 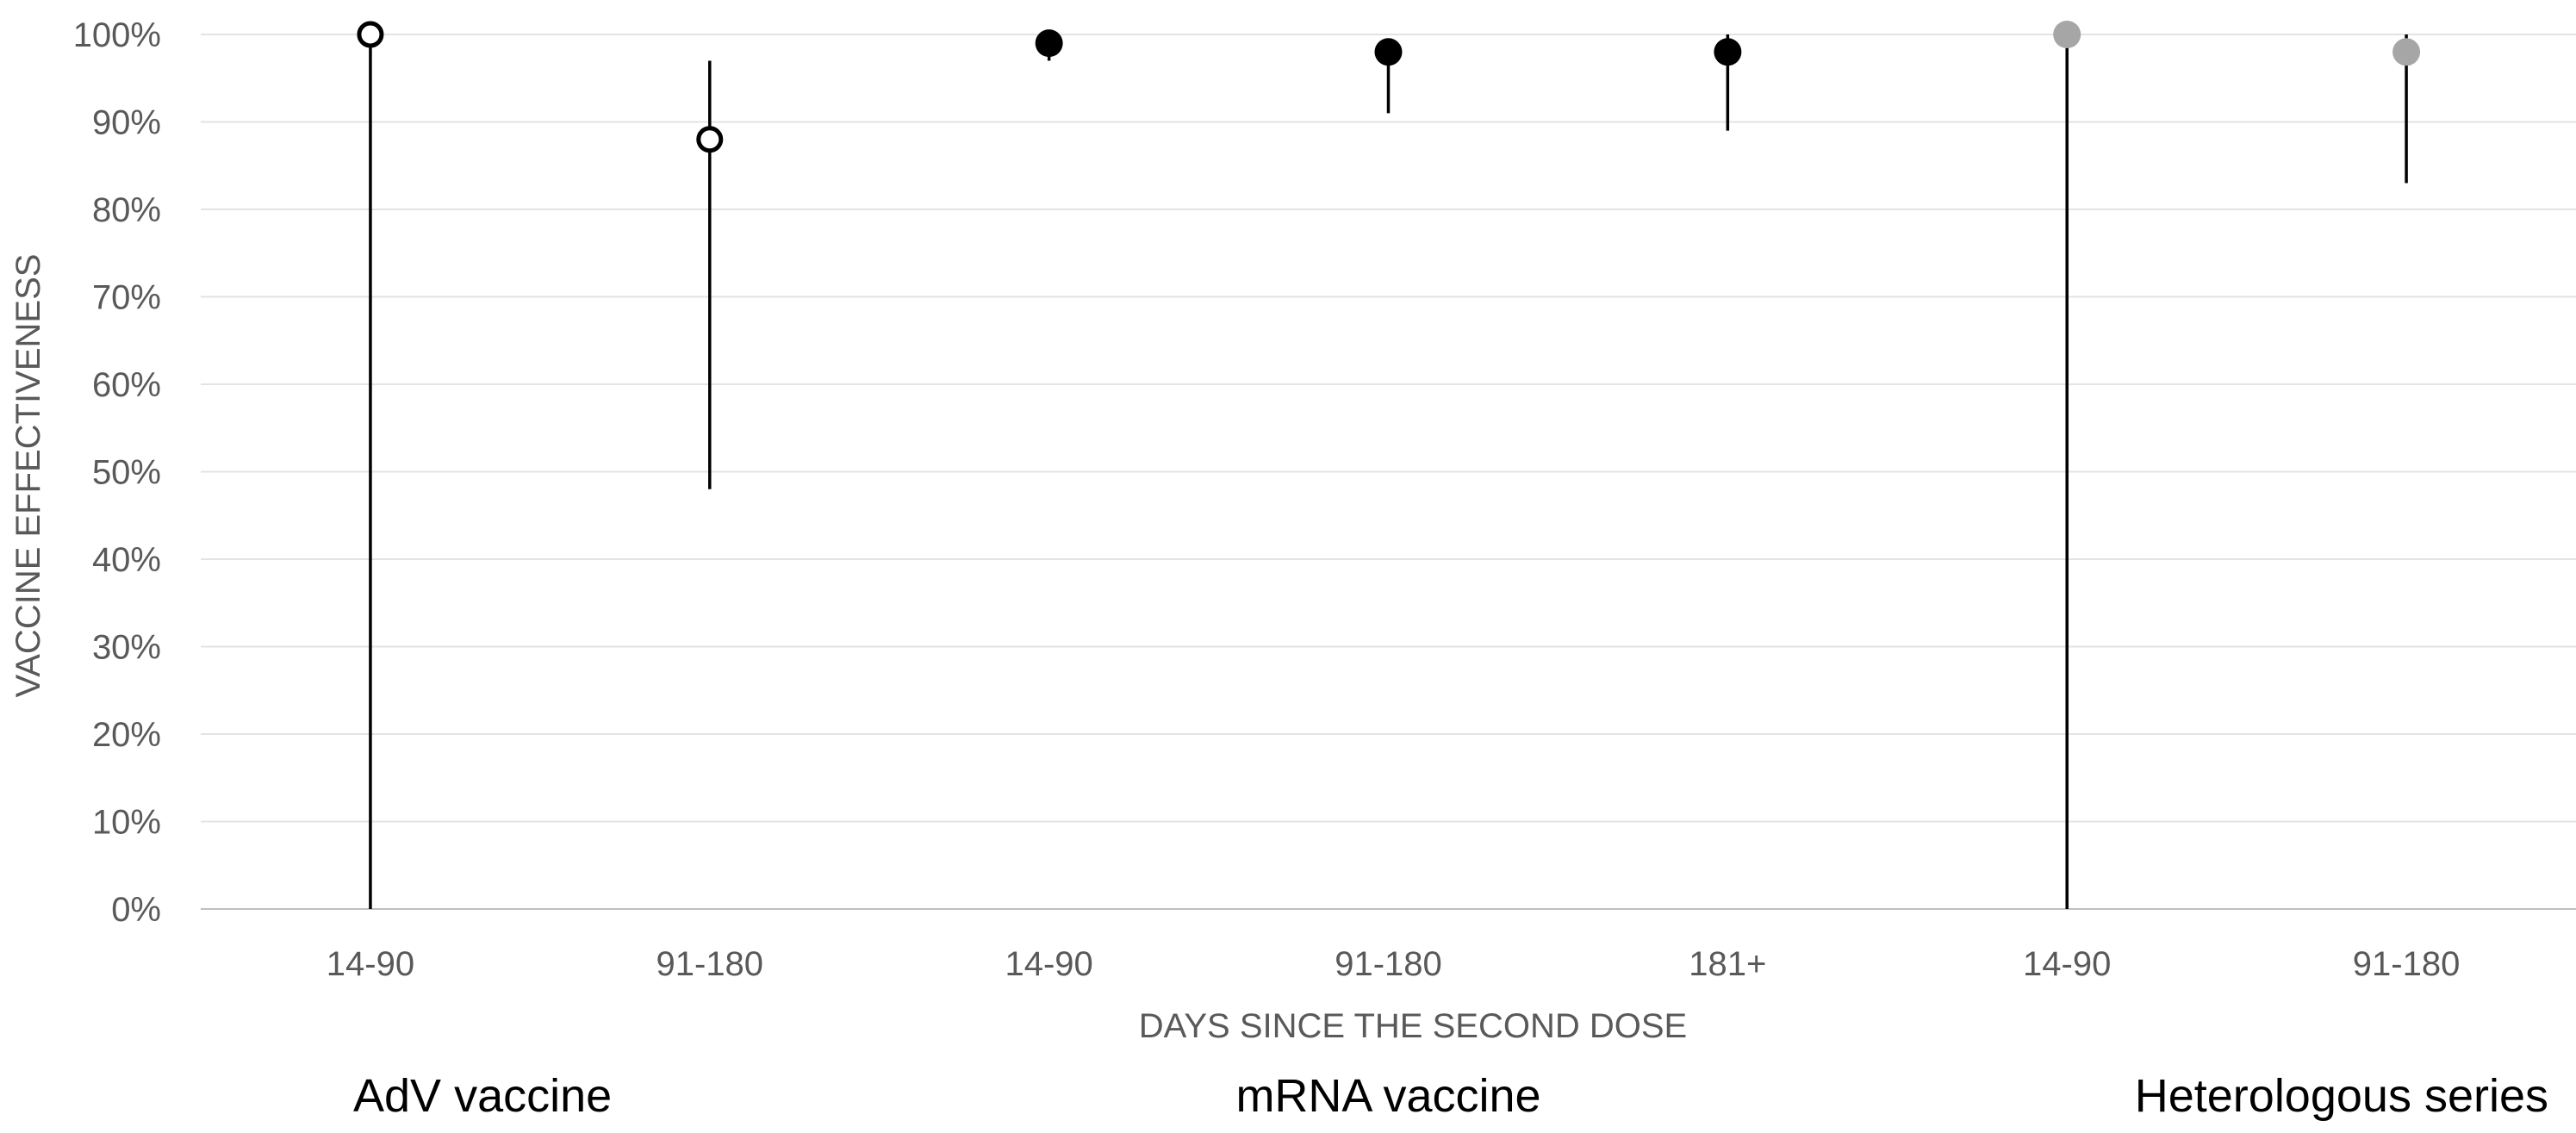 I want to click on y-axis-ticks: 0% 10% 20% 30% 40% 50% 60% 70% 80% 90% 100%, so click(x=117, y=473).